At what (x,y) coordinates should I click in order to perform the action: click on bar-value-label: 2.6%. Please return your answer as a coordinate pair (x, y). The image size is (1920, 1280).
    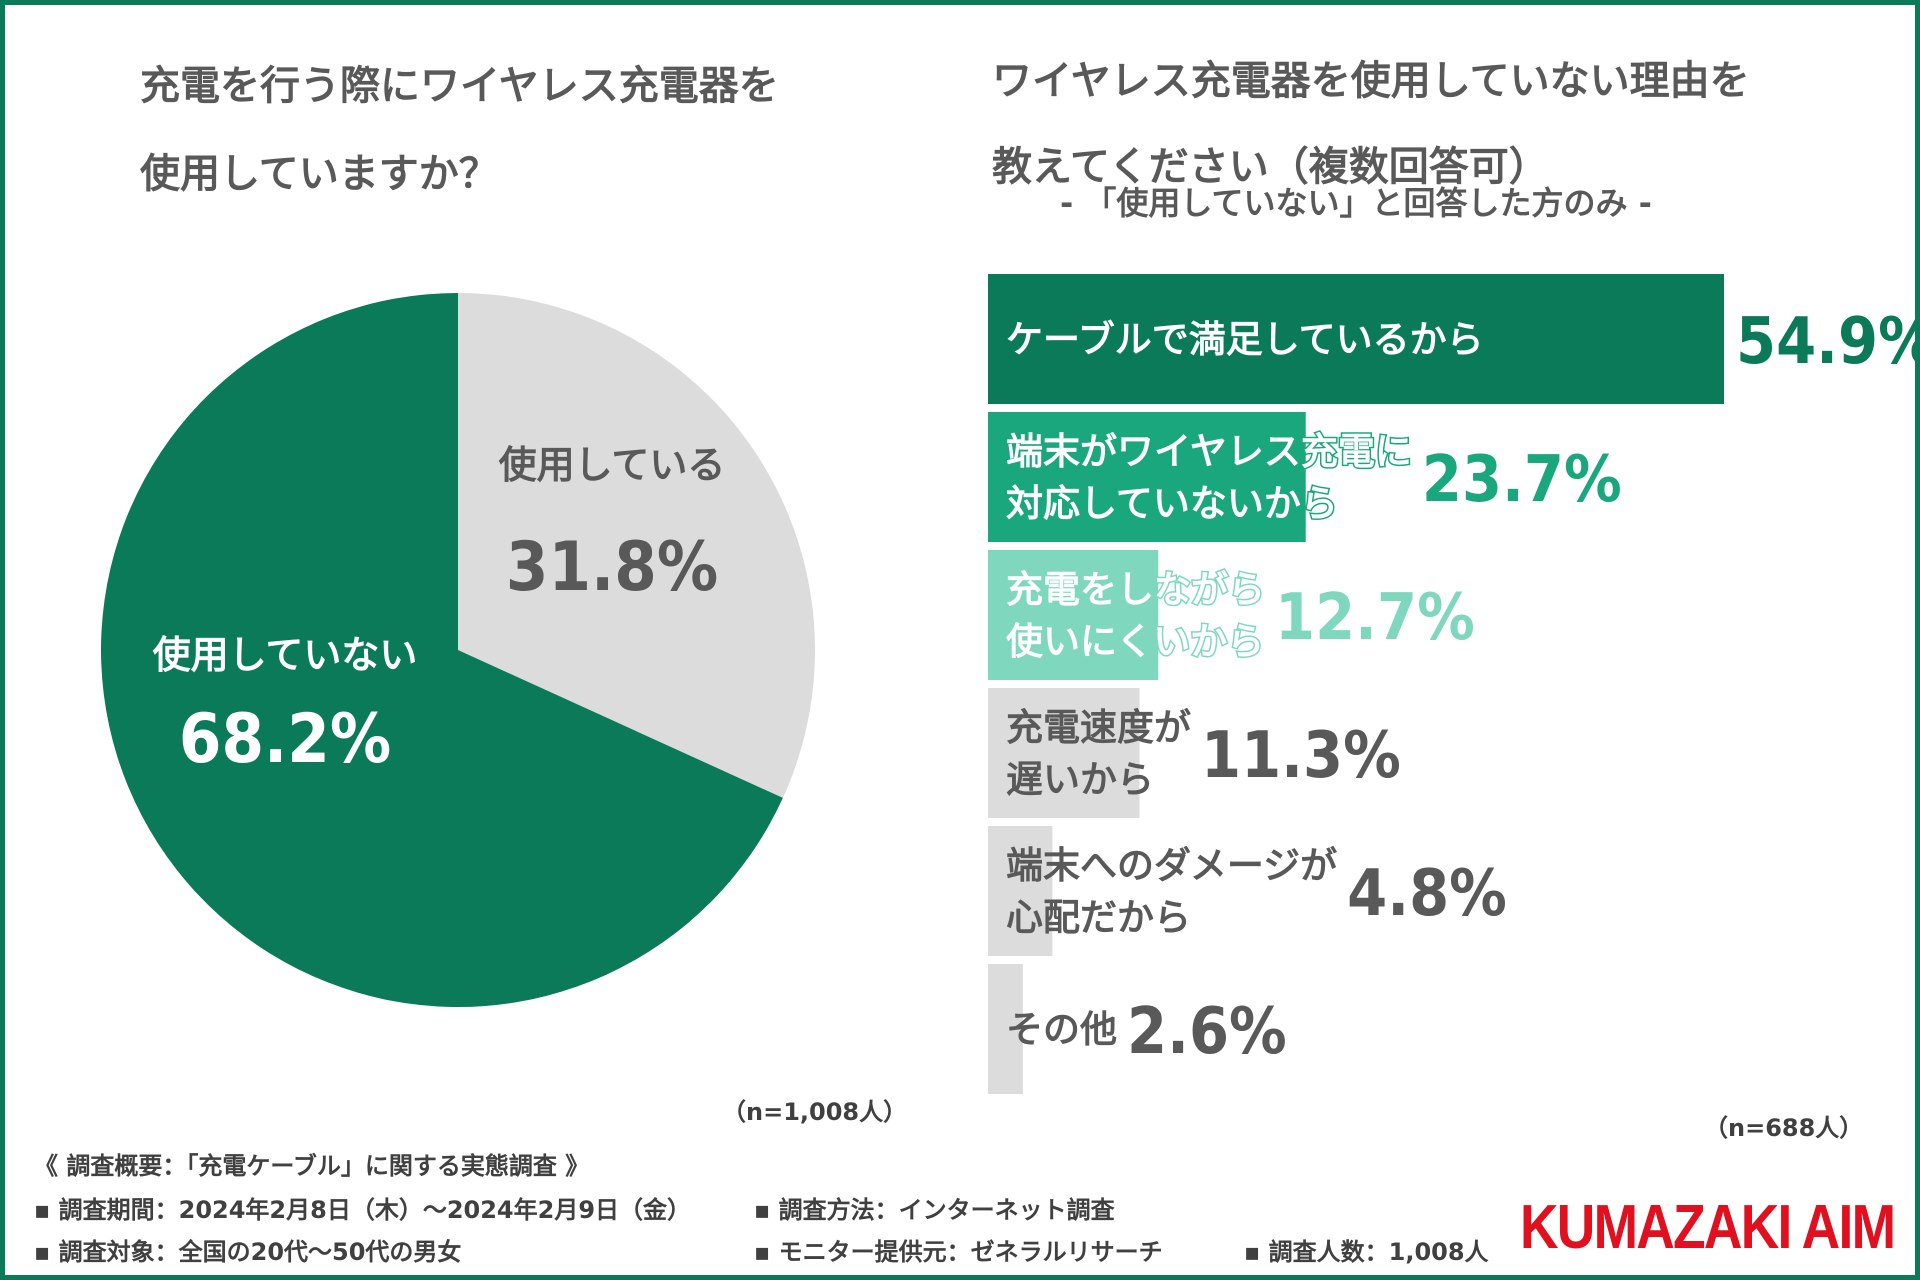
    Looking at the image, I should click on (1207, 1032).